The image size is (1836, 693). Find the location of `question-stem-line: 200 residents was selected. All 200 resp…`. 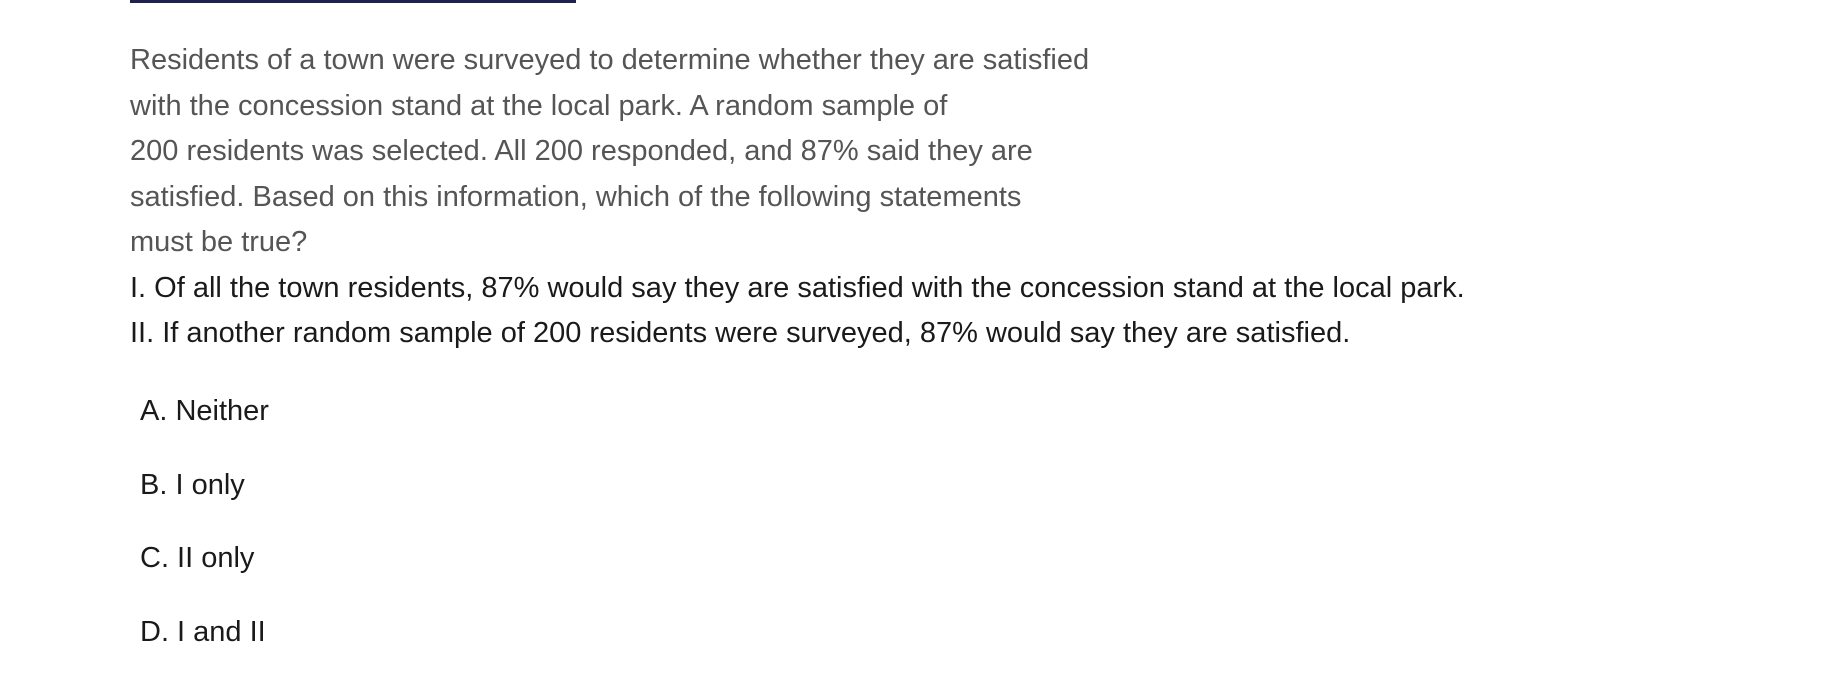

question-stem-line: 200 residents was selected. All 200 resp… is located at coordinates (581, 151).